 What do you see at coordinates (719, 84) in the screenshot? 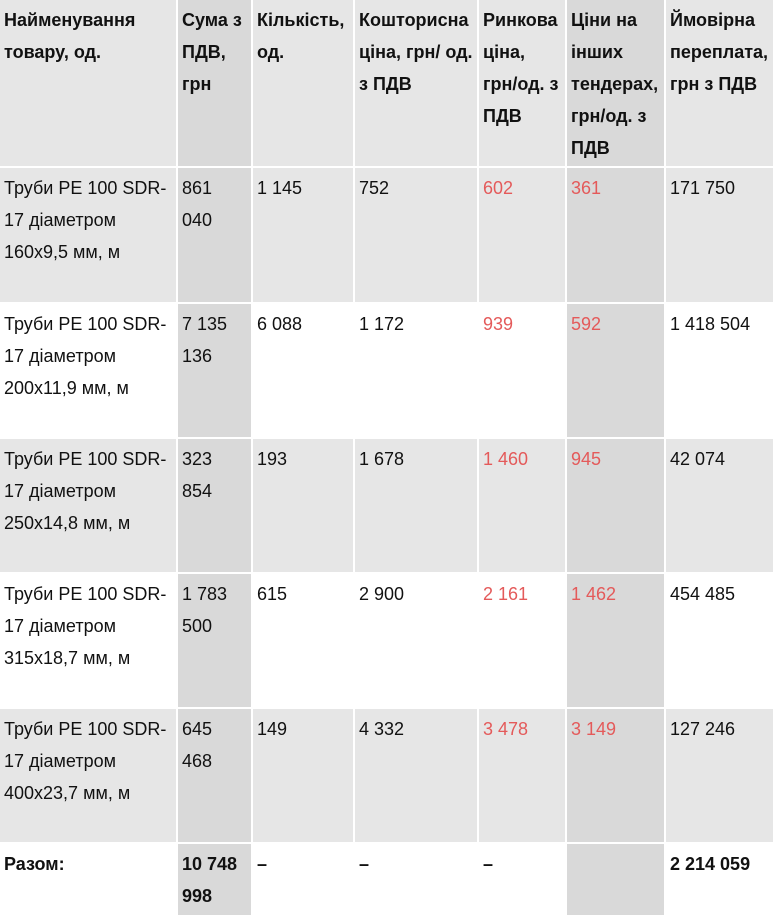
I see `column-header-overpayment: Ймовірна переплата, грн з ПДВ` at bounding box center [719, 84].